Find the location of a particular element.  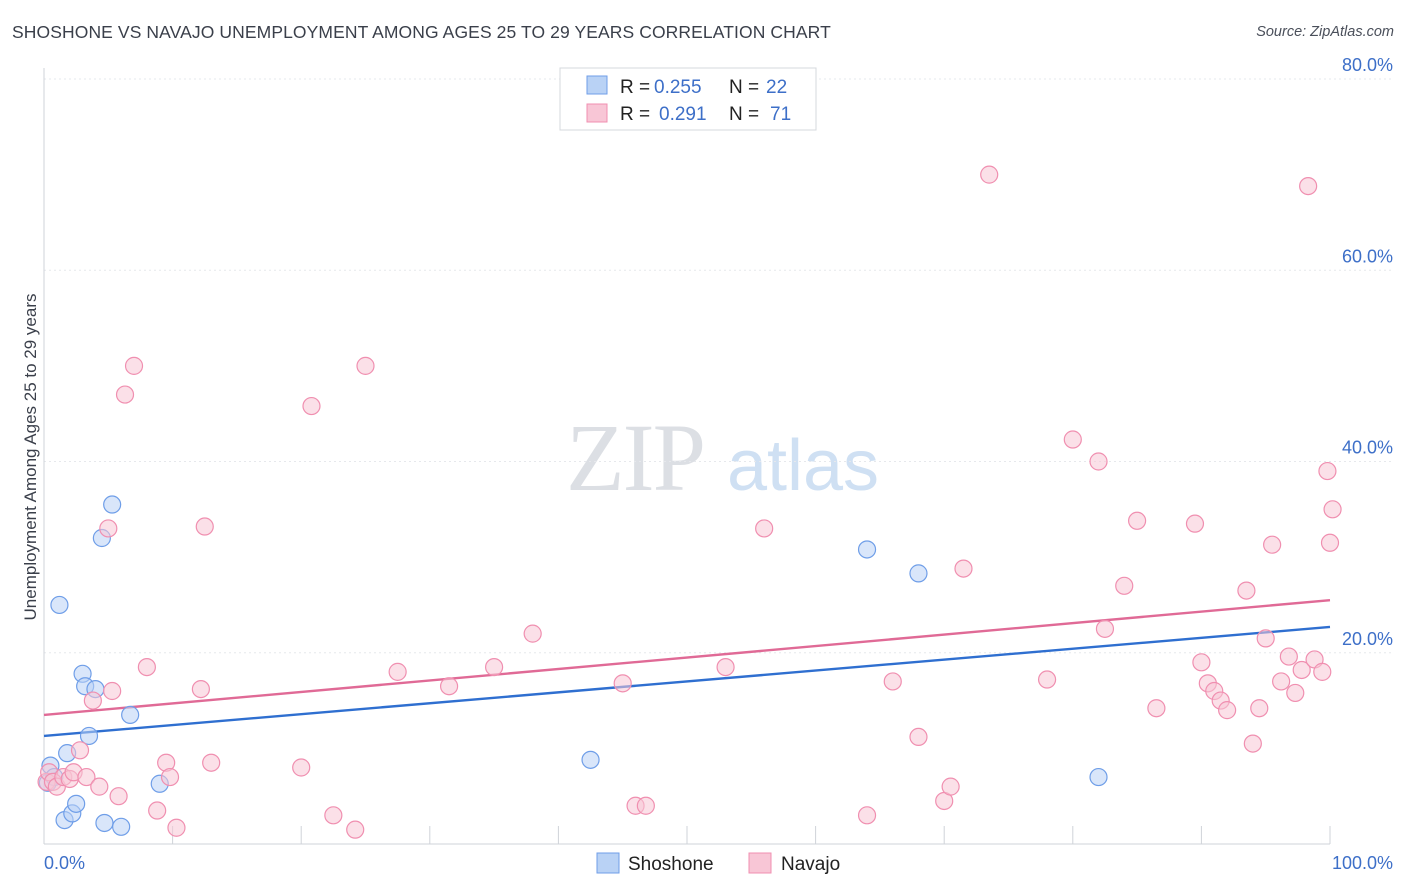

trend-line-shoshone is located at coordinates (687, 681).